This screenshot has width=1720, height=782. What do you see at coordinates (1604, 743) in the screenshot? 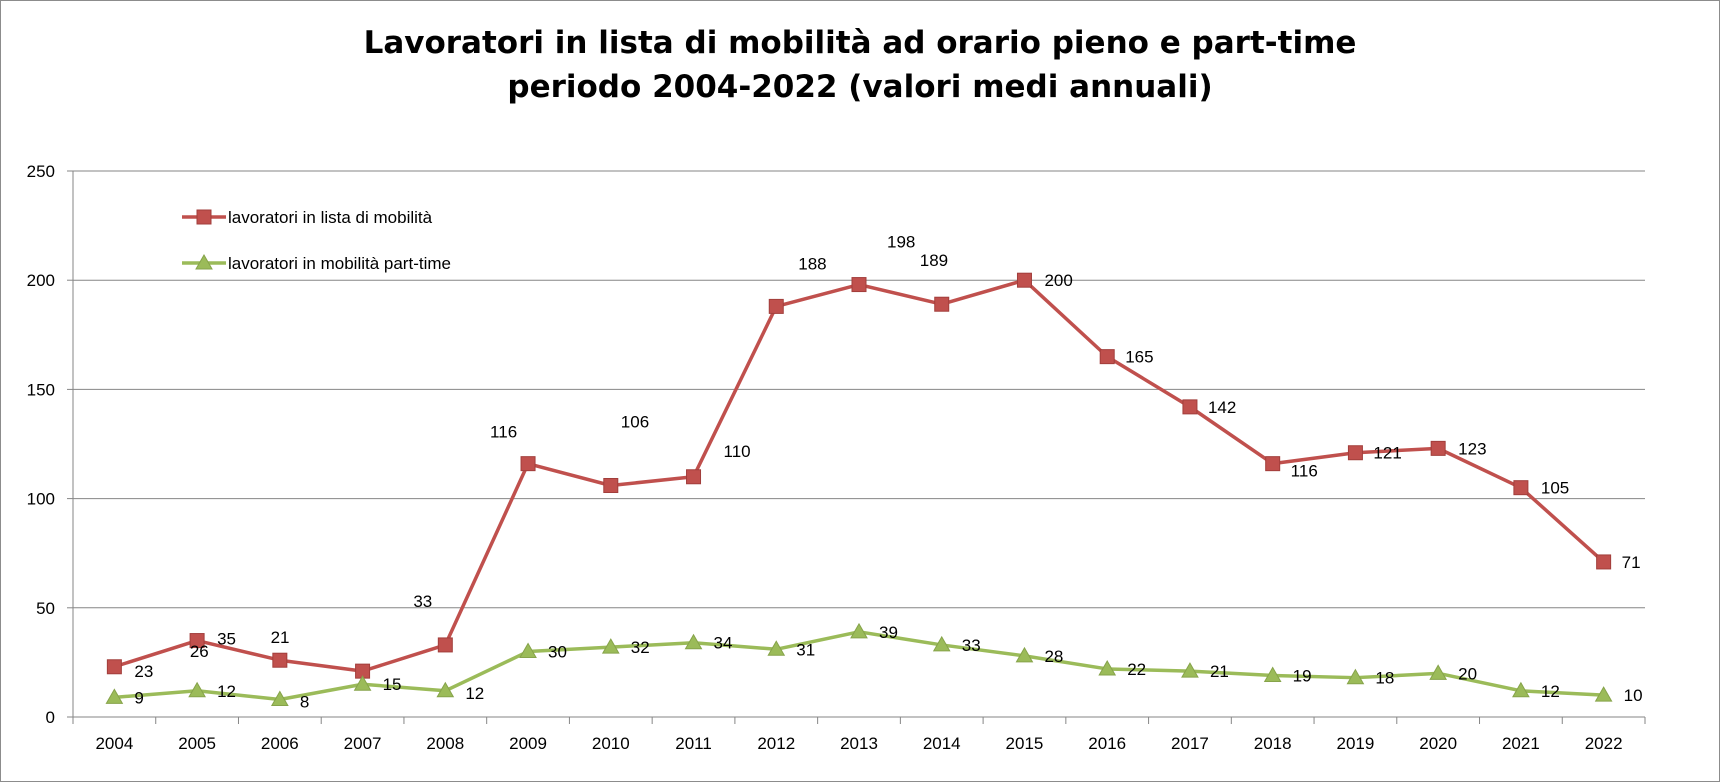
I see `x-tick-label: 2022` at bounding box center [1604, 743].